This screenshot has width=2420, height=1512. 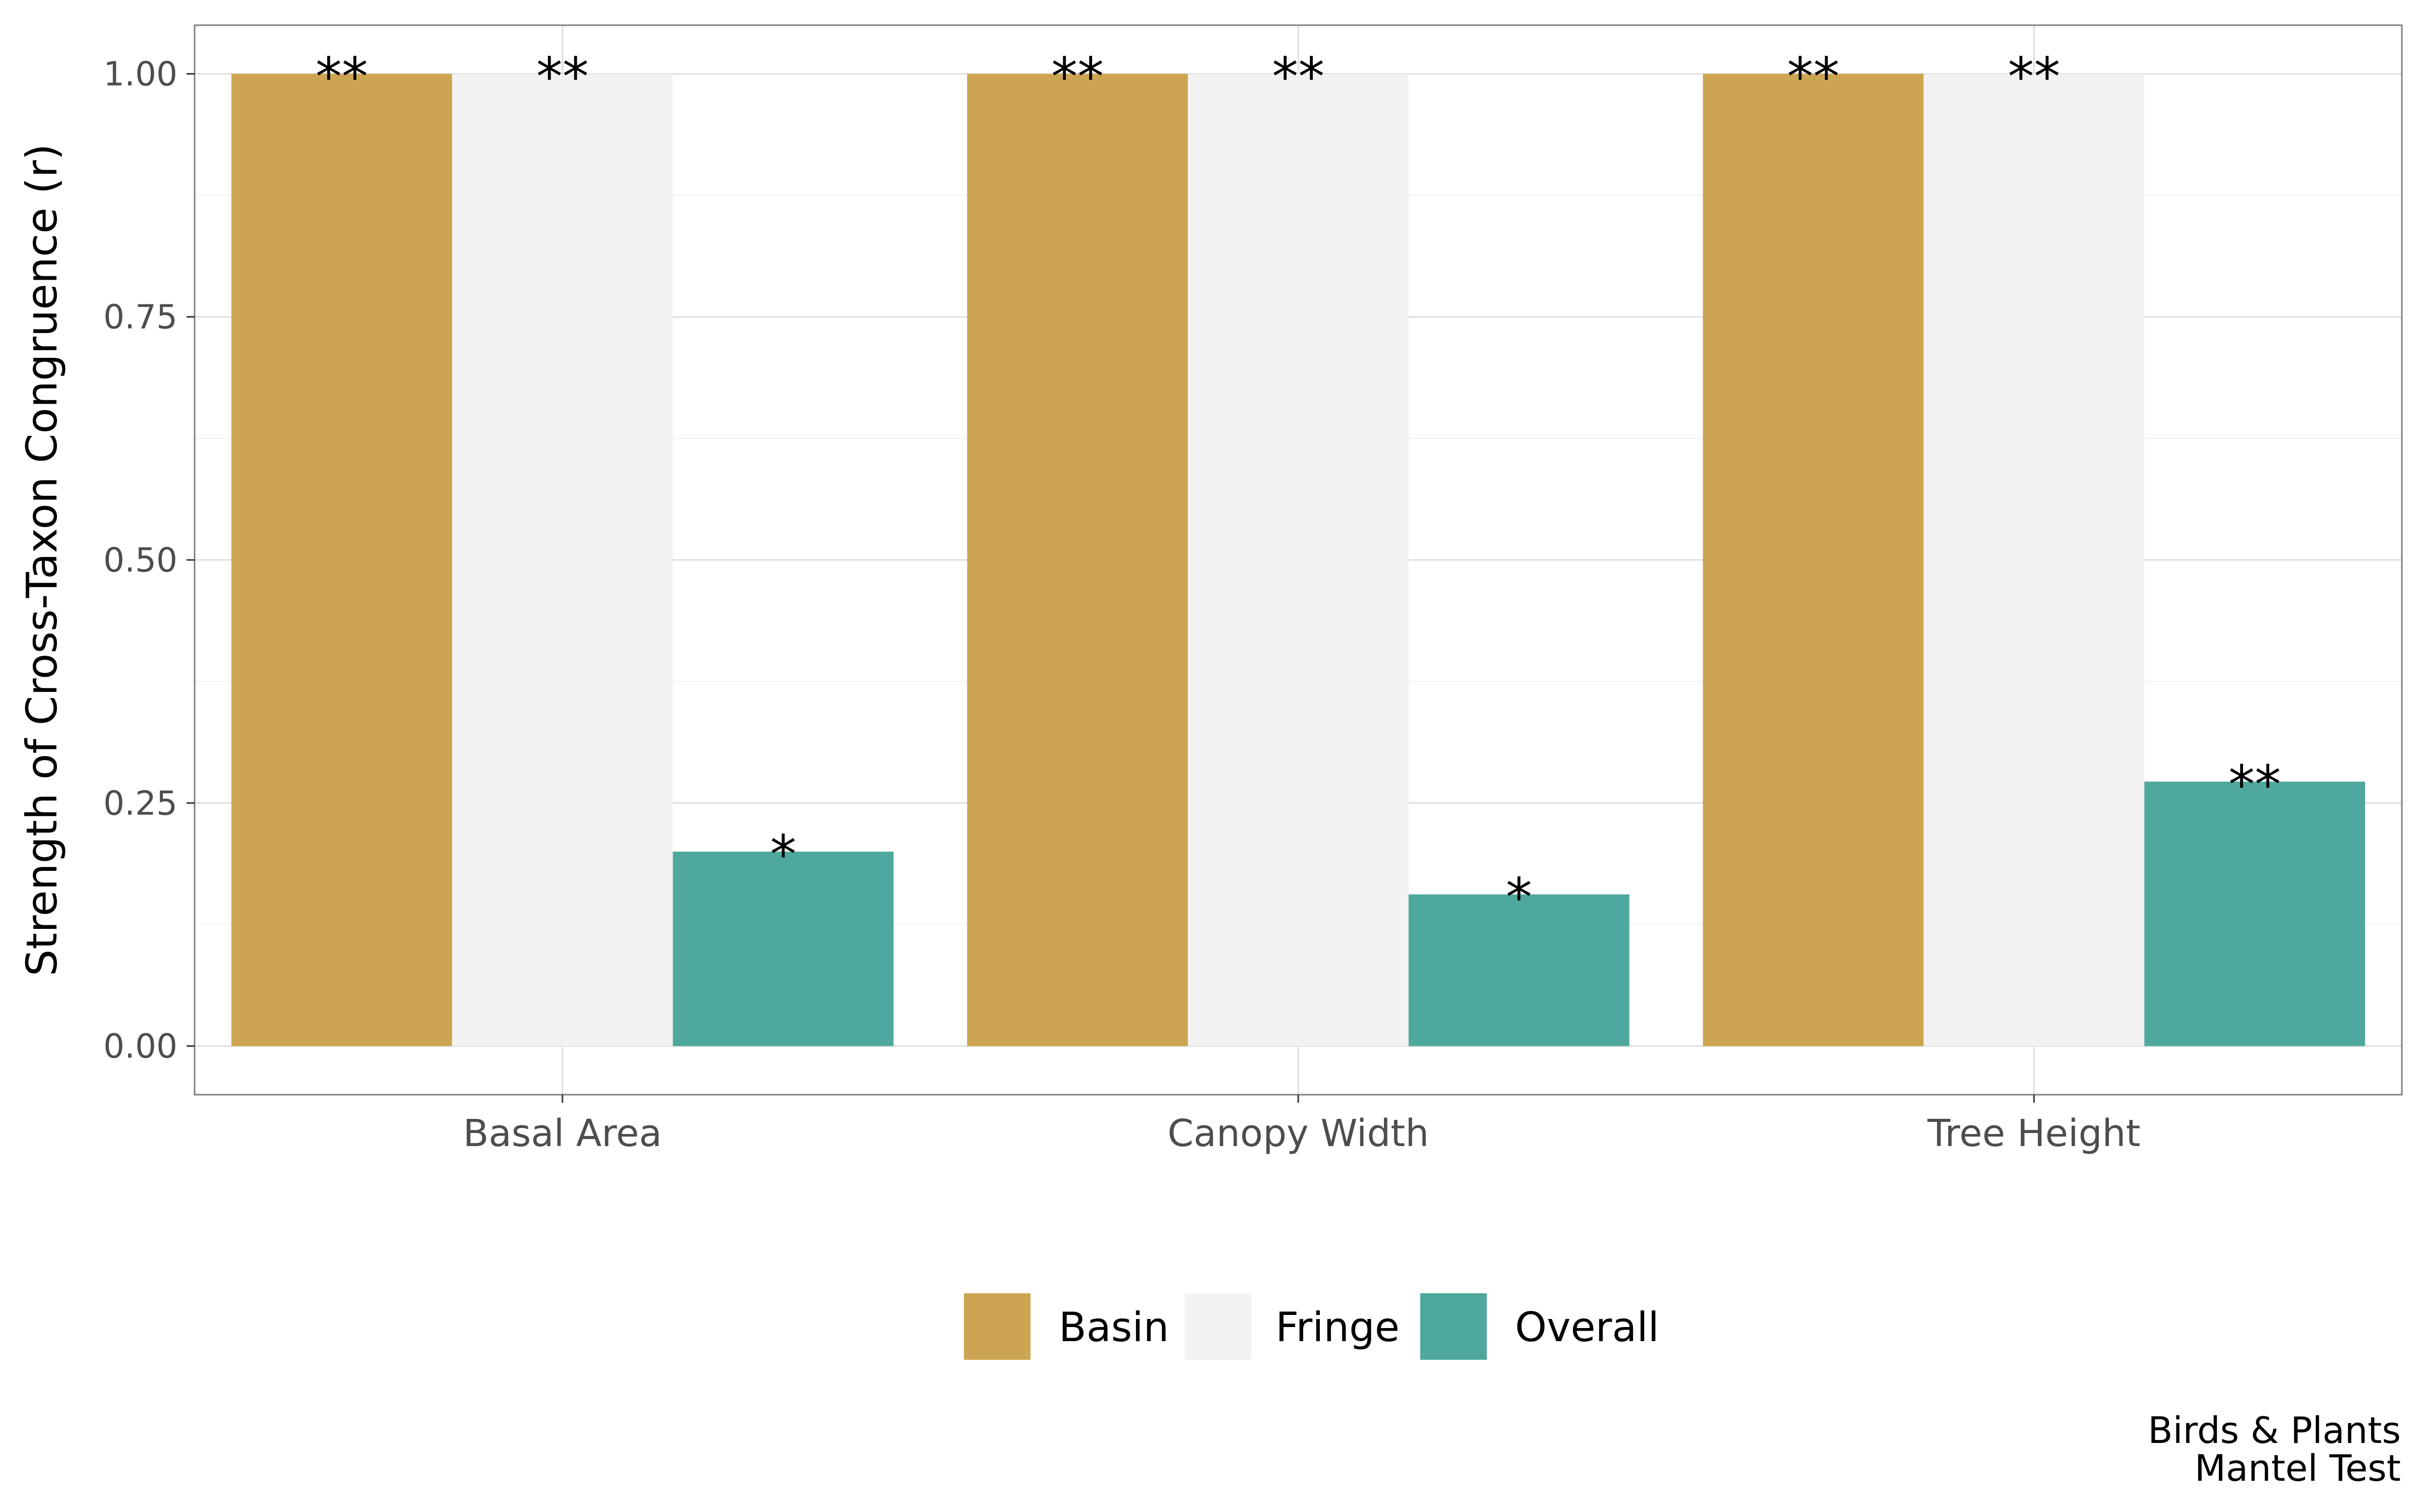 I want to click on bar-fringe-canopy-width, so click(x=1298, y=560).